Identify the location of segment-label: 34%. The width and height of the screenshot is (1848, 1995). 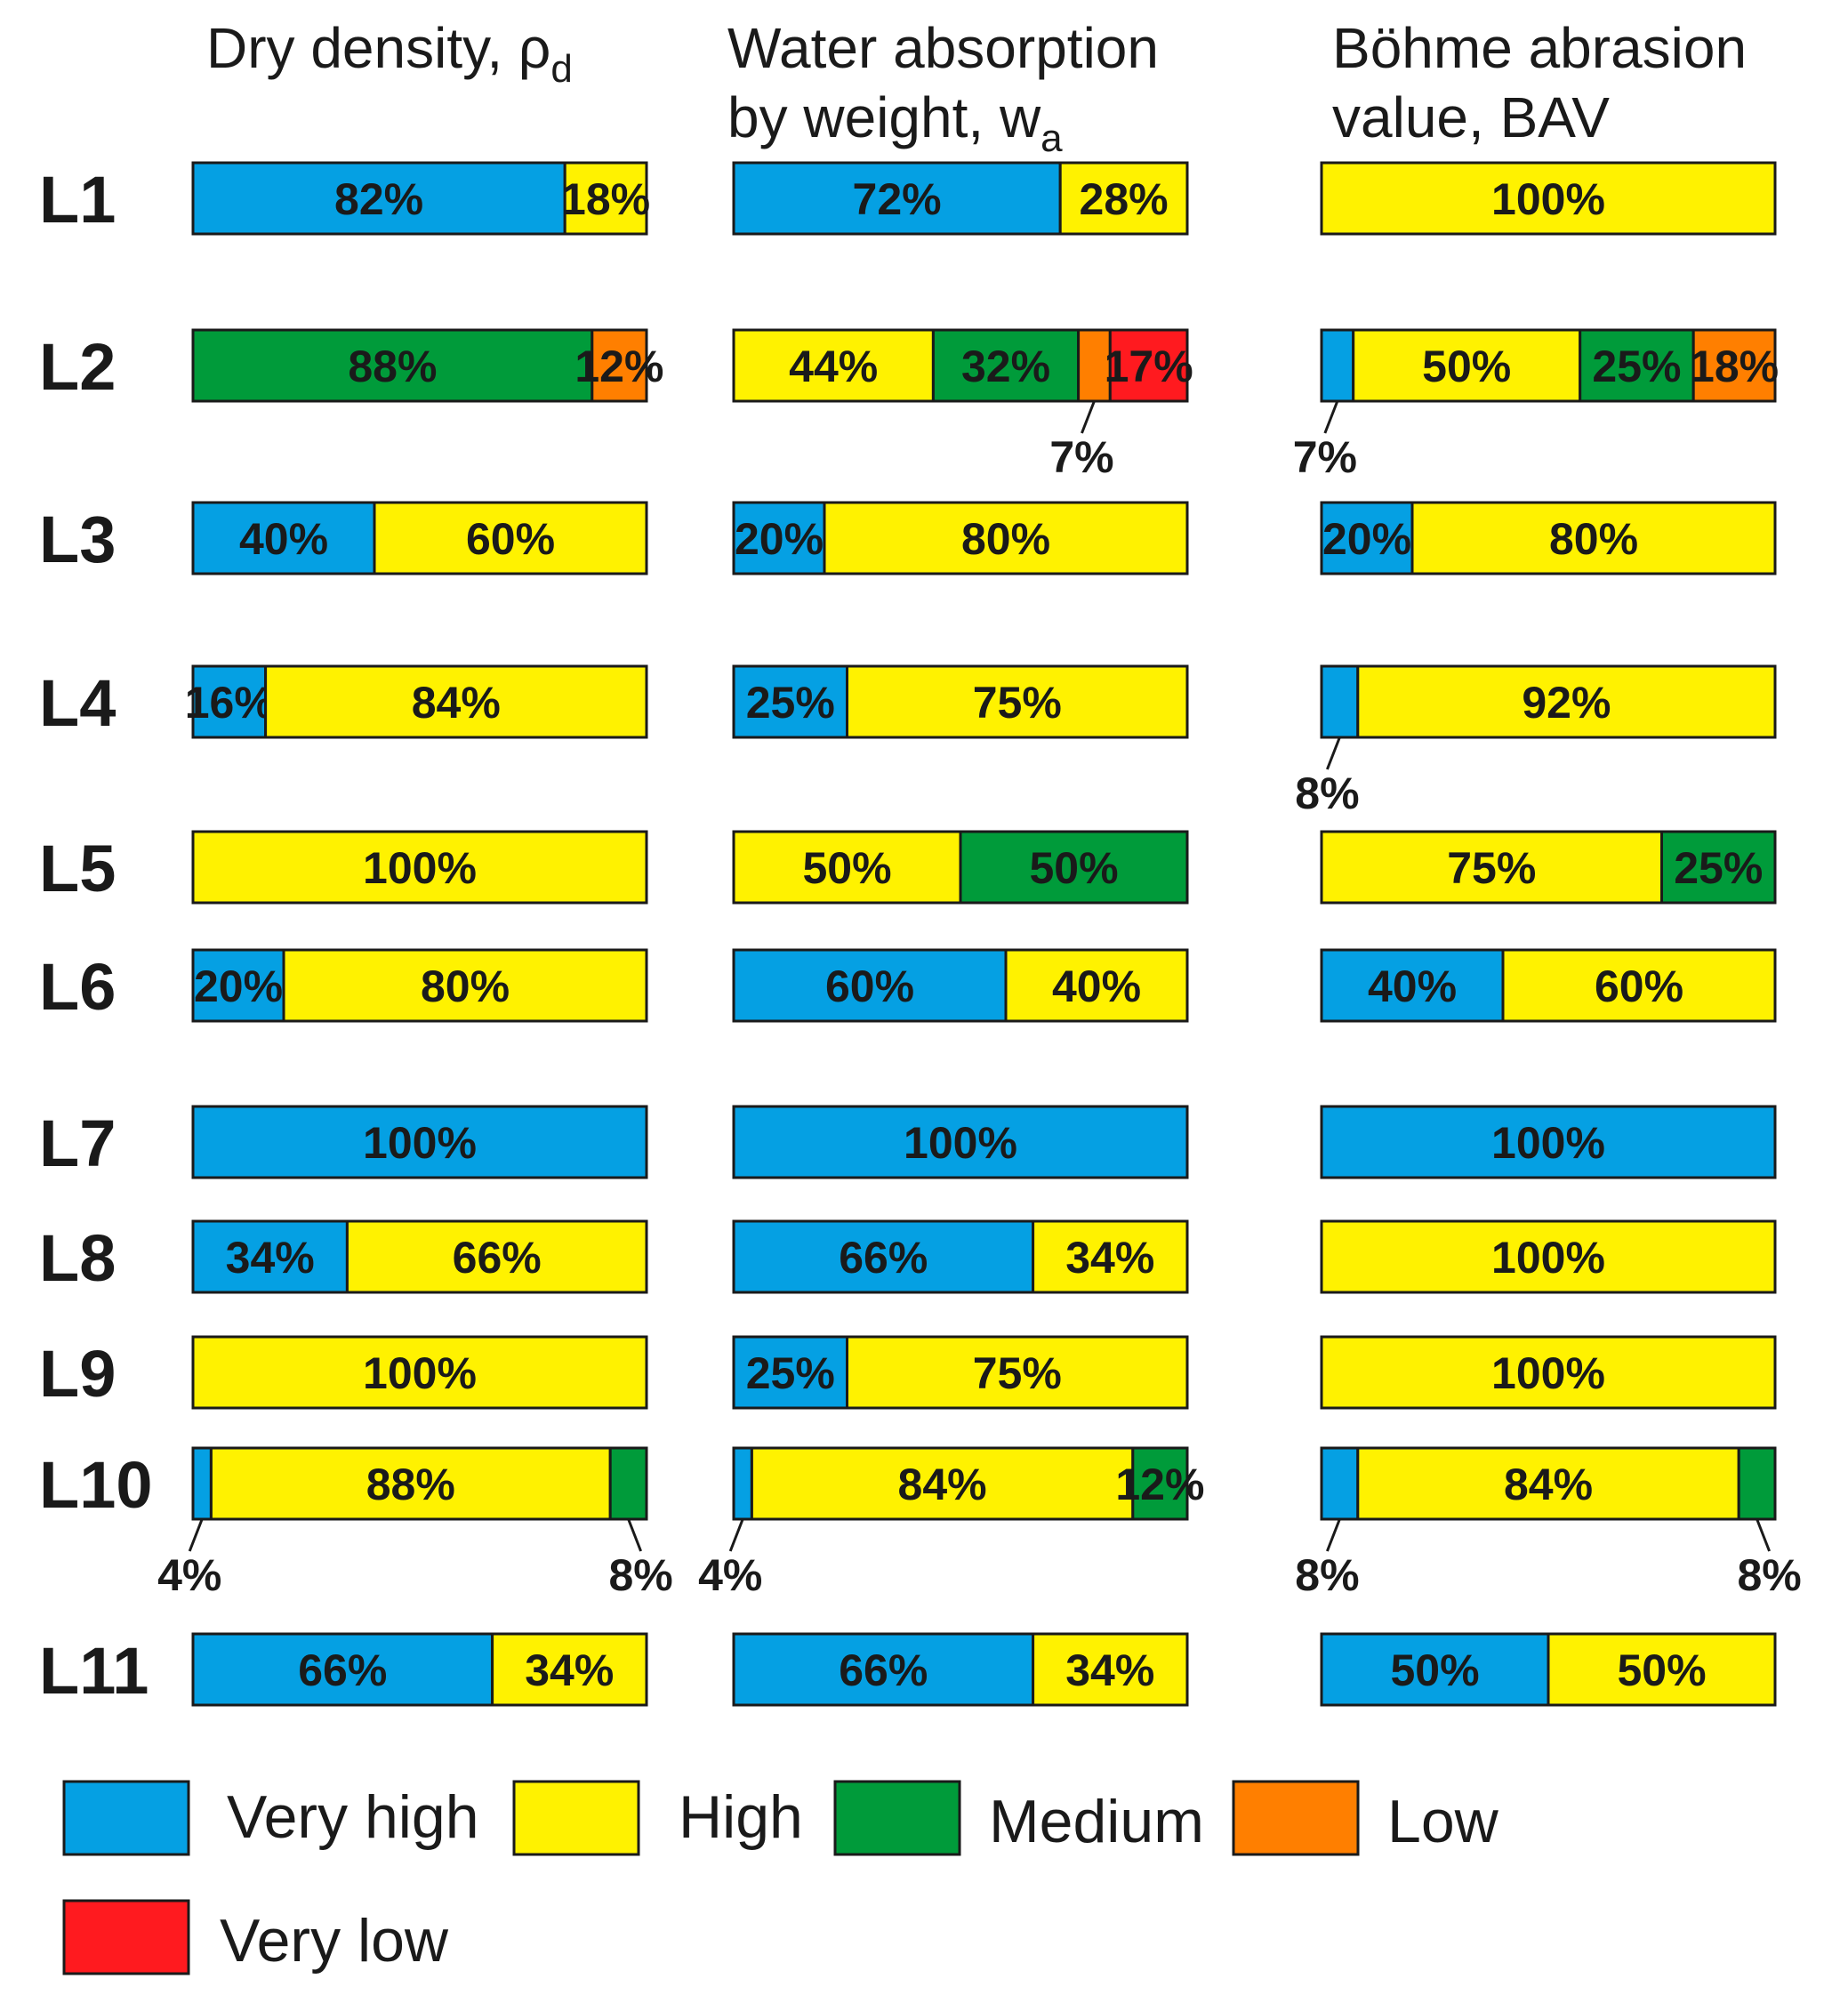
(270, 1258).